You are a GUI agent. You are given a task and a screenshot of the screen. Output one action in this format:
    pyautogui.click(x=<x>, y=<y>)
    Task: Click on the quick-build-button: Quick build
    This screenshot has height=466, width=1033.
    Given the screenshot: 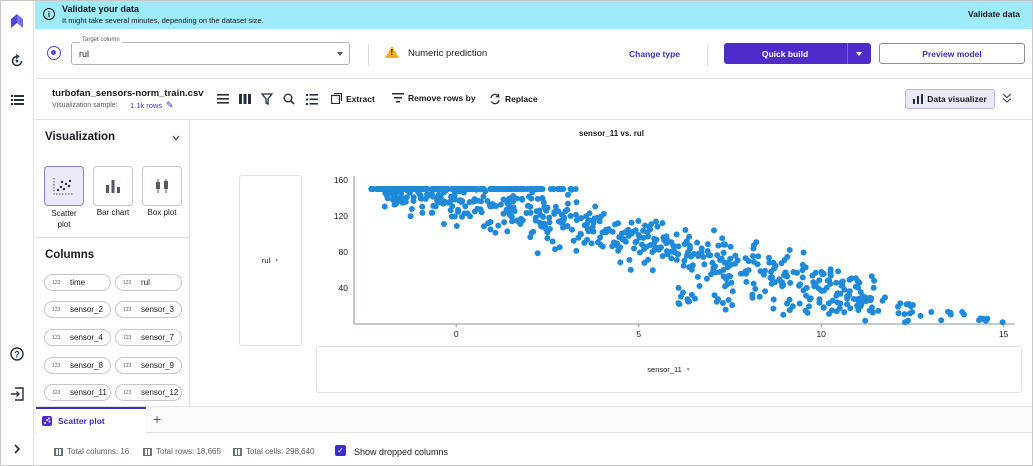 What is the action you would take?
    pyautogui.click(x=797, y=53)
    